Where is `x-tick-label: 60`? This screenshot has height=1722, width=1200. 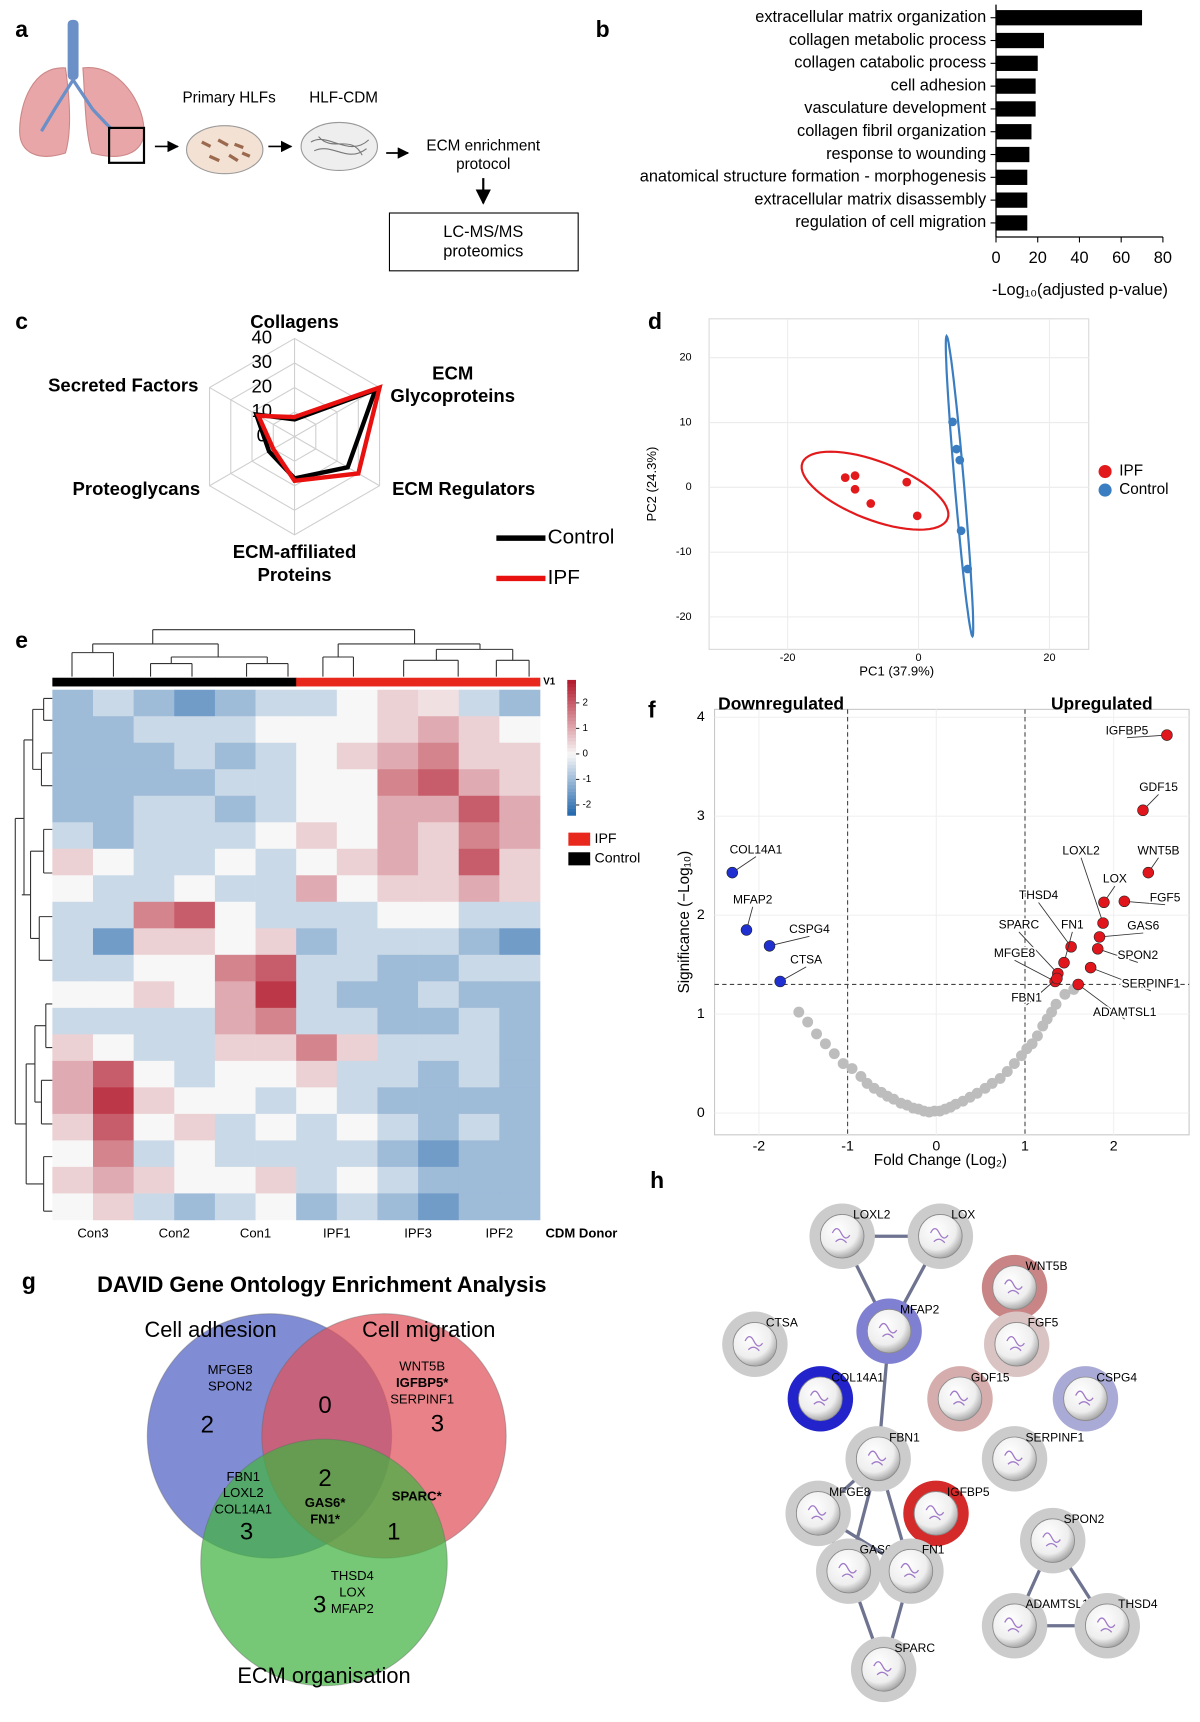 x-tick-label: 60 is located at coordinates (1121, 258).